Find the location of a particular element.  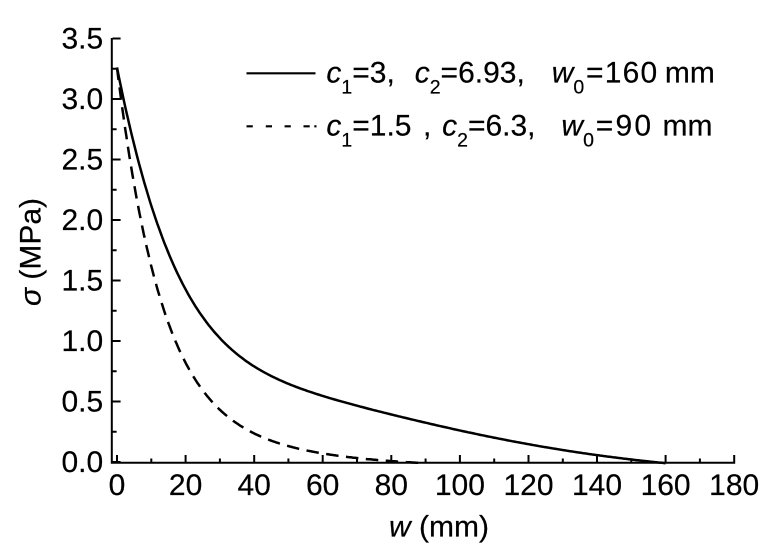

svg-text: 20 is located at coordinates (185, 485).